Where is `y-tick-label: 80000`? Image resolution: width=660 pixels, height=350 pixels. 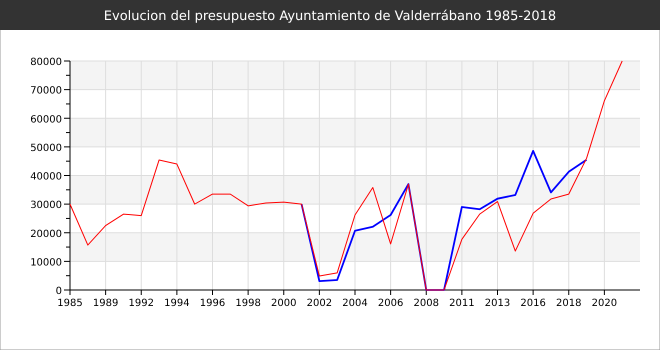
y-tick-label: 80000 is located at coordinates (46, 62).